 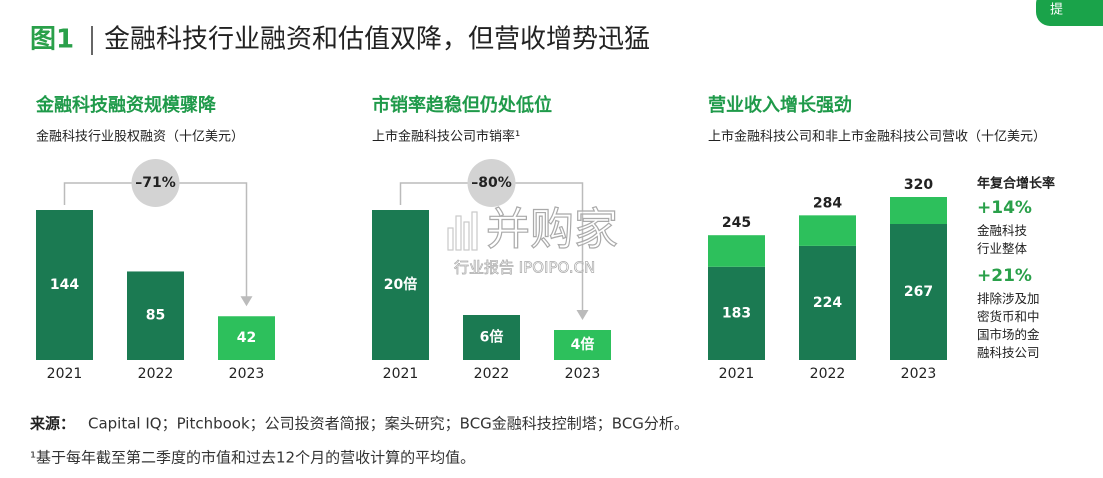 I want to click on note: ¹基于每年截至第二季度的市值和过去12个月的营收计算的平均值。, so click(x=252, y=458).